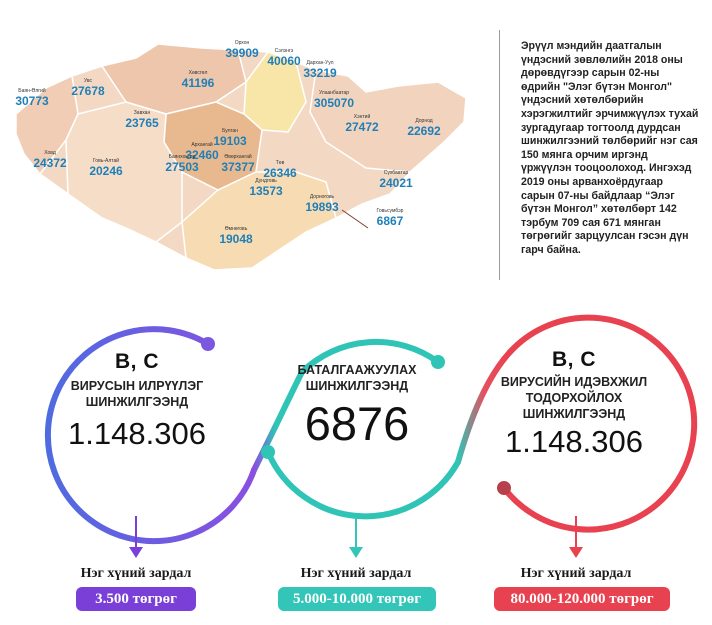  I want to click on cost-badge-2: 5.000-10.000 төгрөг, so click(357, 599).